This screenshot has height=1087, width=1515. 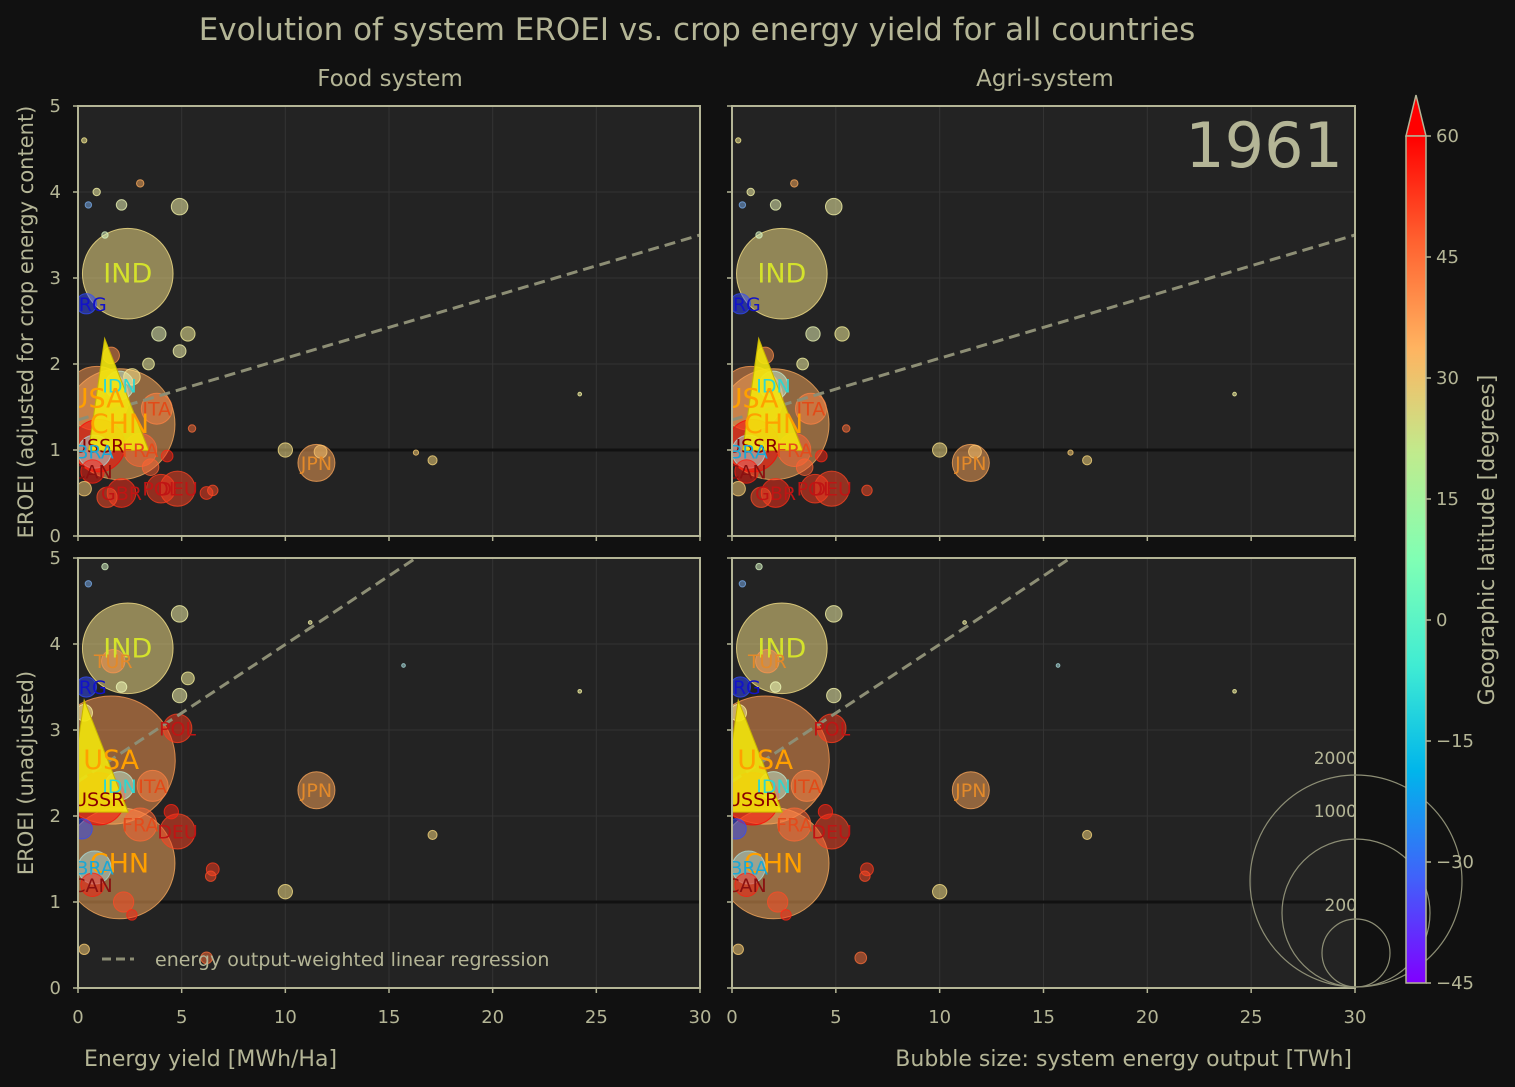 I want to click on y-tick-label: 1, so click(x=55, y=450).